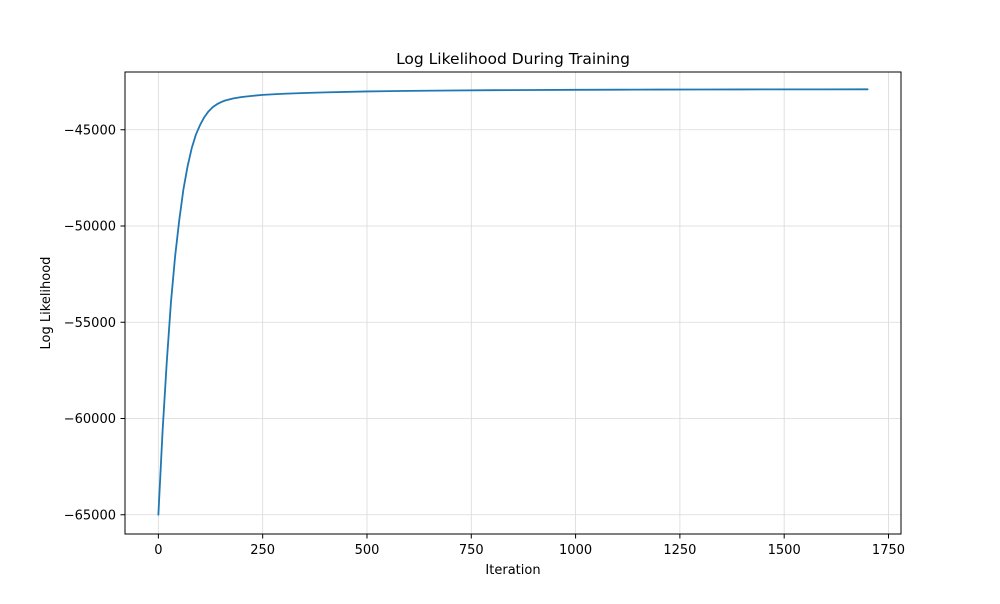 This screenshot has width=1000, height=604. What do you see at coordinates (679, 550) in the screenshot?
I see `x-tick-label: 1250` at bounding box center [679, 550].